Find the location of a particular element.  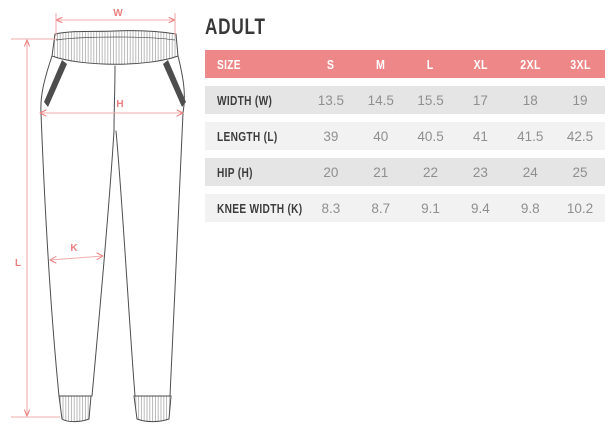

value-cell: 24 is located at coordinates (530, 172).